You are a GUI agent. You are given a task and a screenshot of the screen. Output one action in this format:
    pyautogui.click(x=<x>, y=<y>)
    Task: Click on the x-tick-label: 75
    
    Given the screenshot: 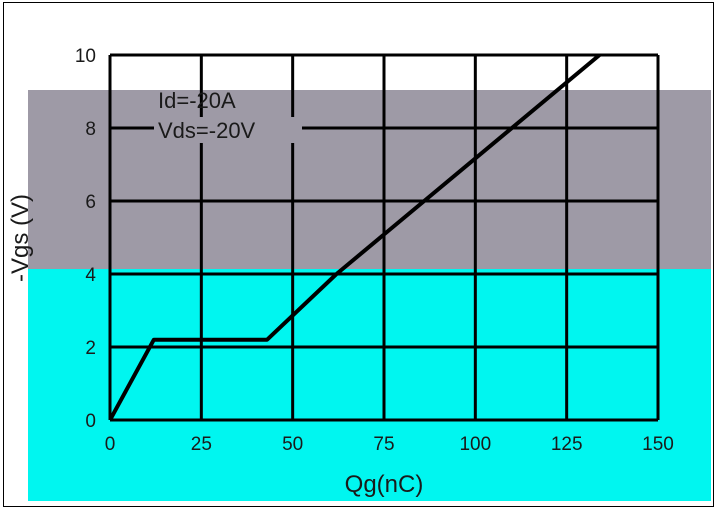 What is the action you would take?
    pyautogui.click(x=383, y=444)
    